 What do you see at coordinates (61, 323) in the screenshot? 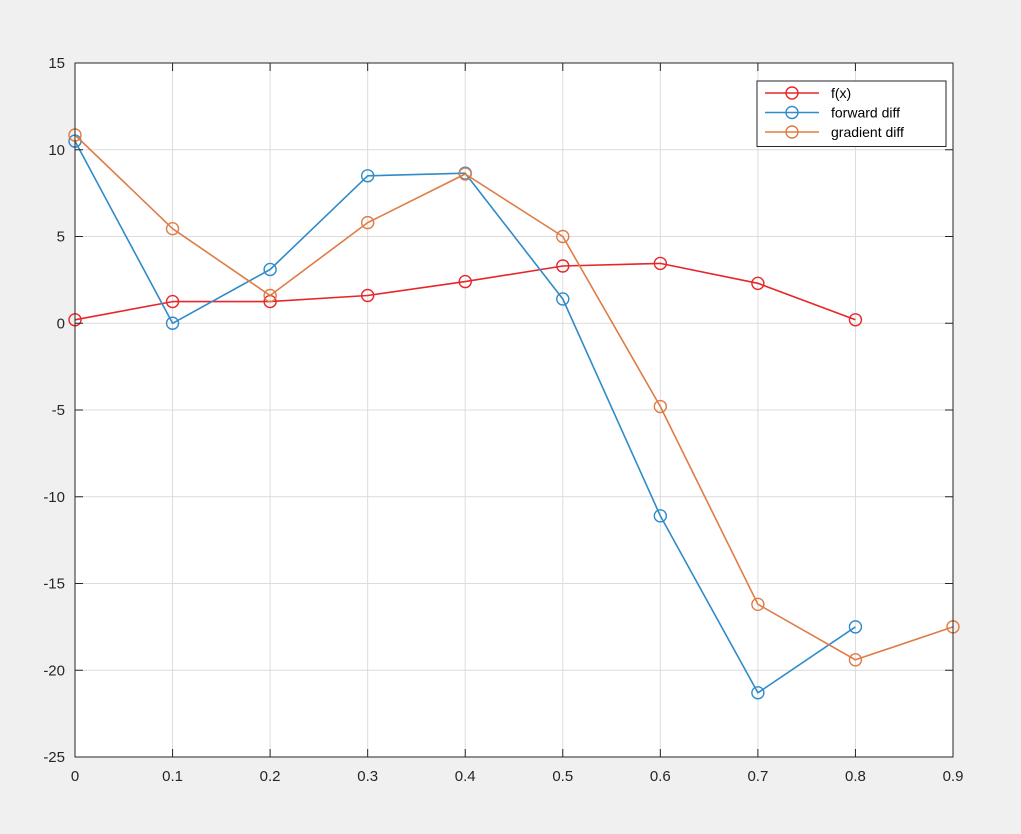
I see `y-tick-label: 0` at bounding box center [61, 323].